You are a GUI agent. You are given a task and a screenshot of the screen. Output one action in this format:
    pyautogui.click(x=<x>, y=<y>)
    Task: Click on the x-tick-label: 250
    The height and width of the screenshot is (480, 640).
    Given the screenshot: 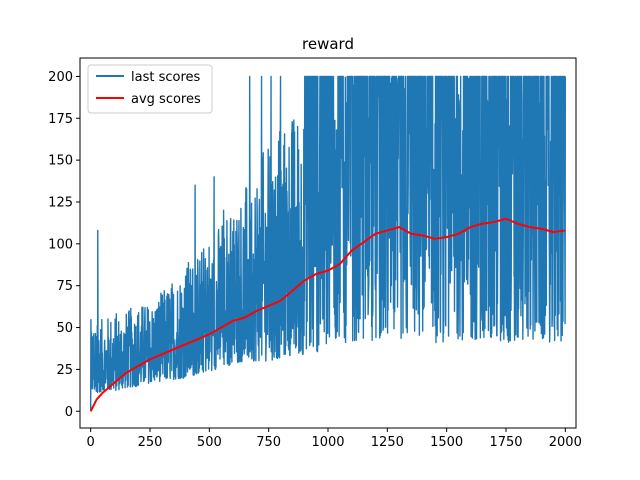 What is the action you would take?
    pyautogui.click(x=150, y=442)
    